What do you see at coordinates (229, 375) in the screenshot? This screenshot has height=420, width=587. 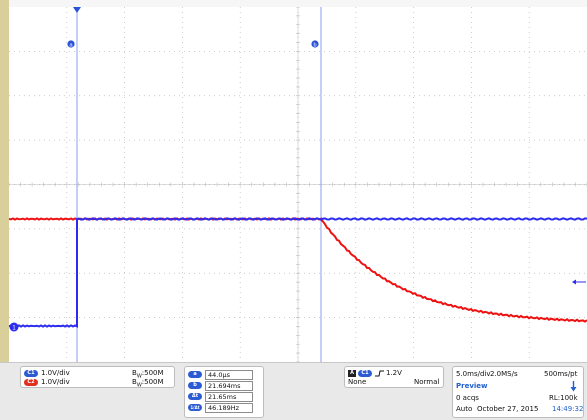 I see `readout-a-value: 44.0µs` at bounding box center [229, 375].